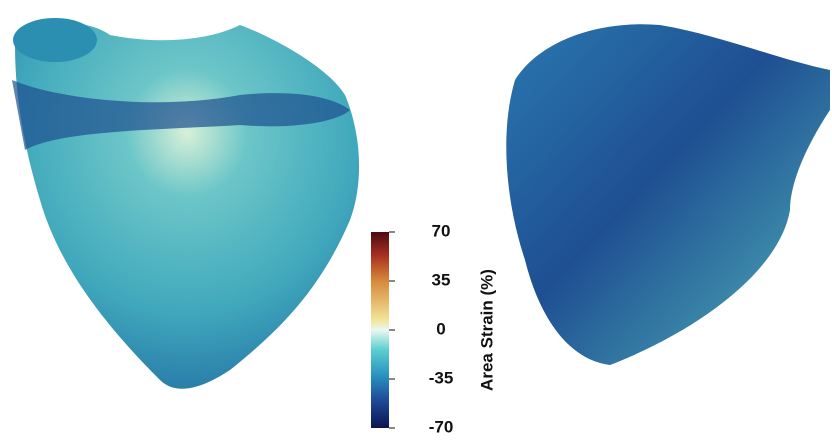 This screenshot has height=443, width=832. I want to click on colorbar-label: Area Strain (%), so click(486, 330).